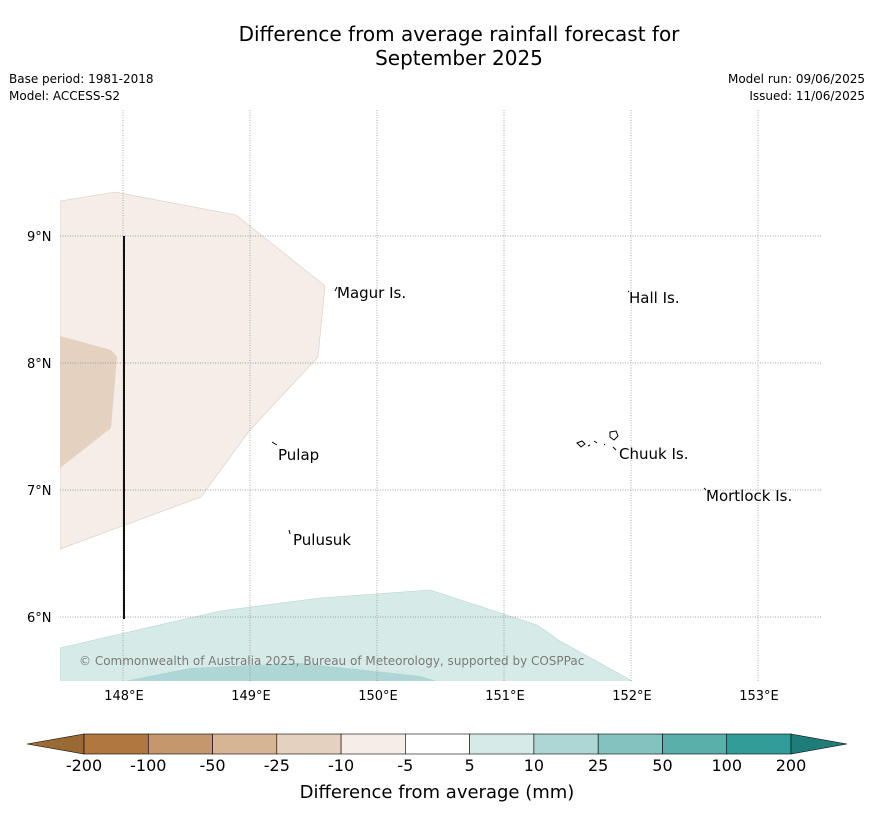 The width and height of the screenshot is (873, 816). Describe the element at coordinates (39, 491) in the screenshot. I see `lat-label-7n: 7°N` at that location.